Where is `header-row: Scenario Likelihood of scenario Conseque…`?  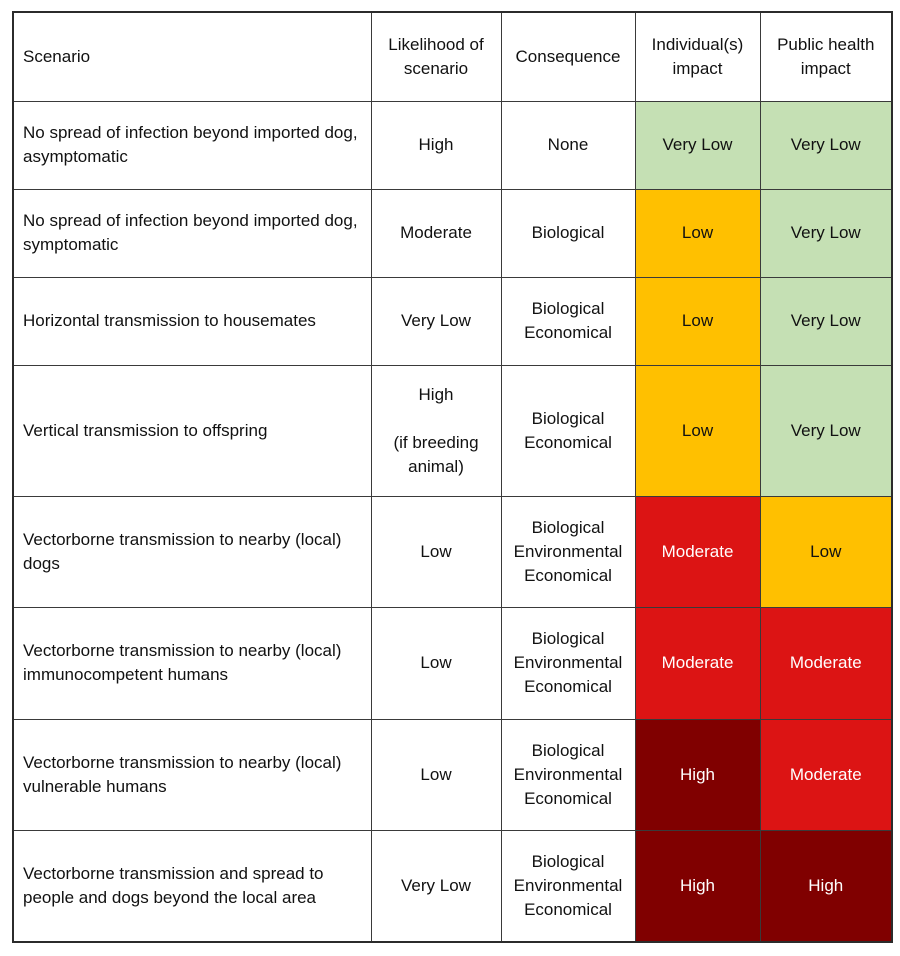
header-row: Scenario Likelihood of scenario Conseque… is located at coordinates (452, 56).